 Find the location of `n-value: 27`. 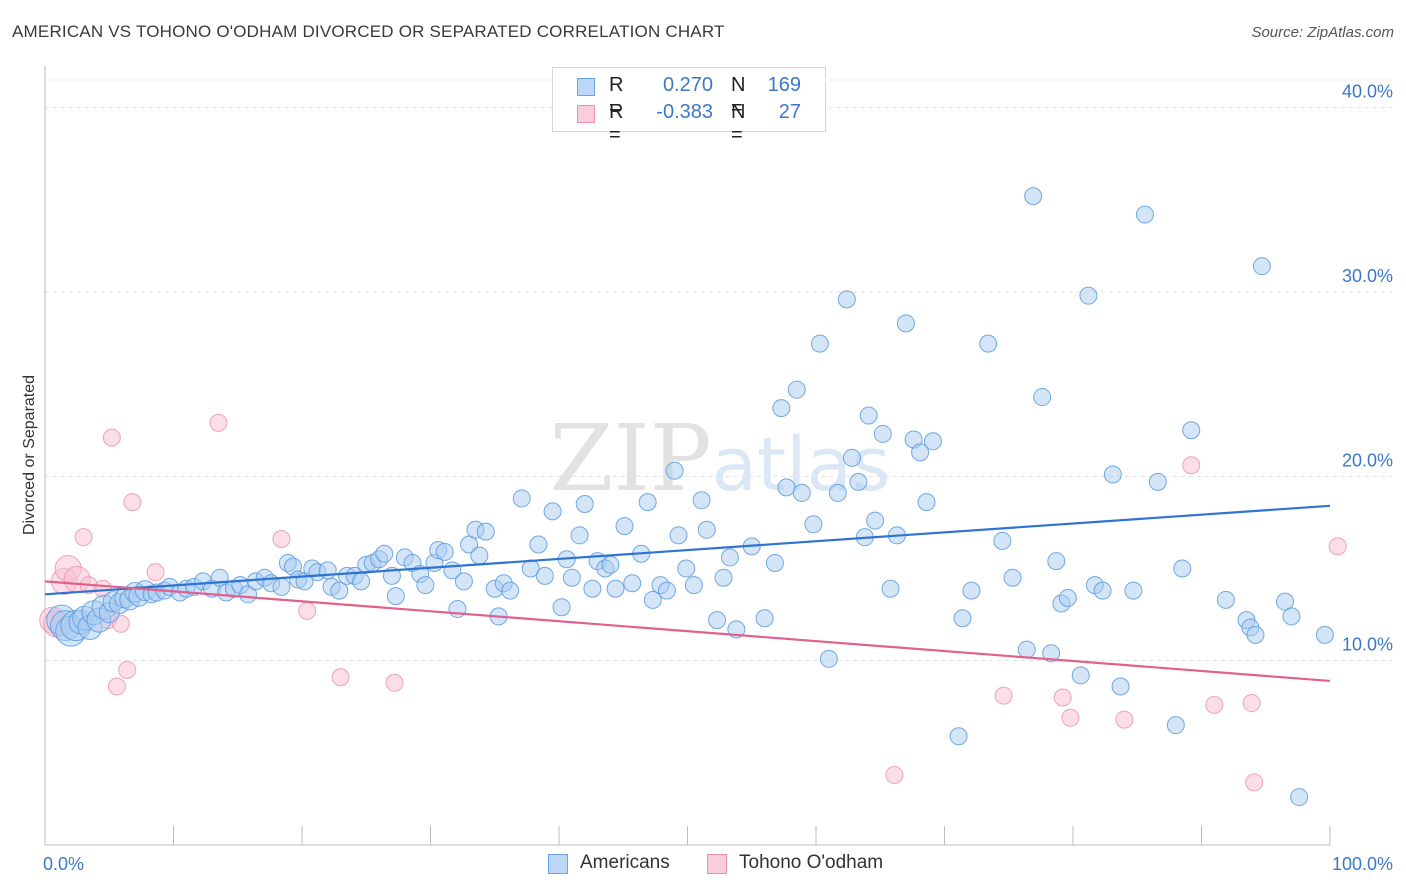

n-value: 27 is located at coordinates (789, 112).